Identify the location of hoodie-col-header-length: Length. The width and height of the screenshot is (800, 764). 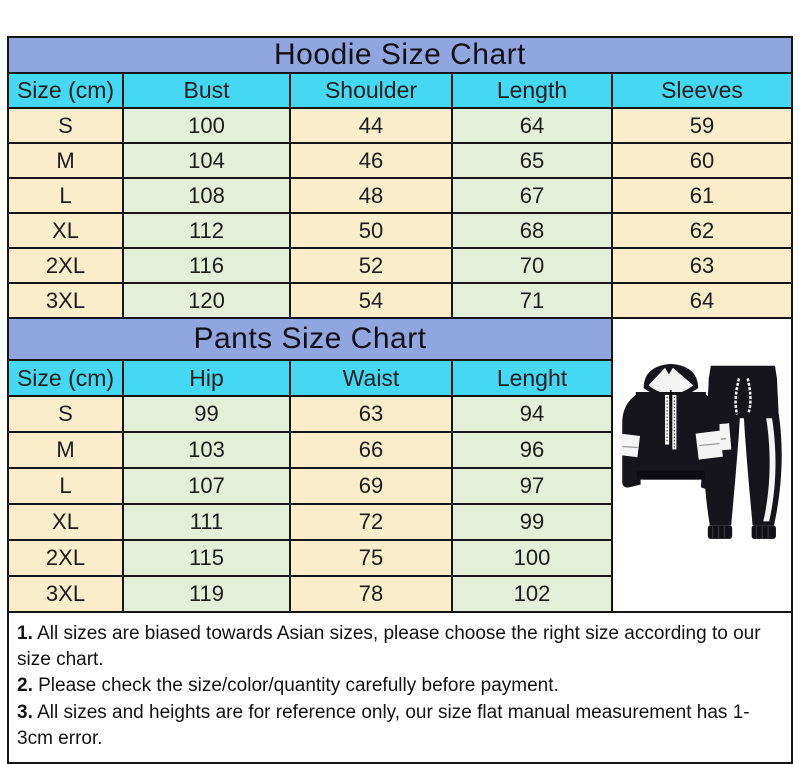
(532, 90).